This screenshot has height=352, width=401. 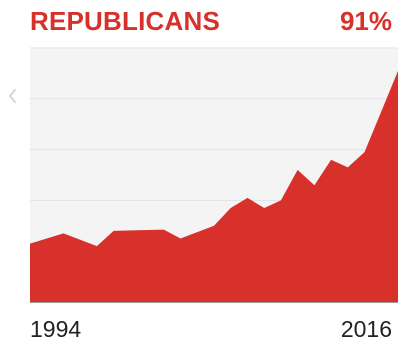 I want to click on chevron-left-icon, so click(x=12, y=96).